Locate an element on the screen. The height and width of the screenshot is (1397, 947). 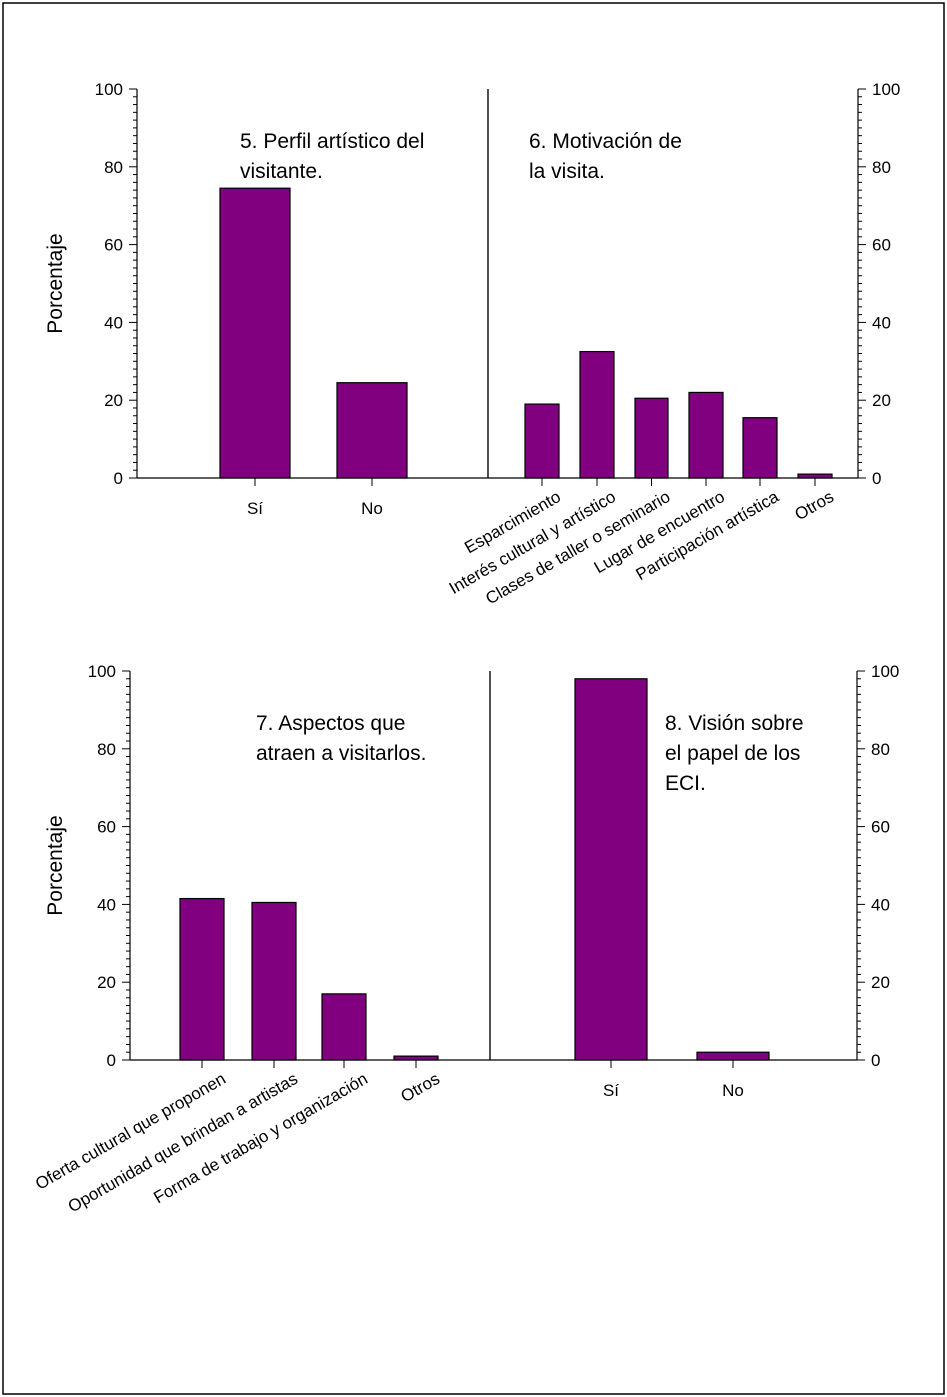
panel-title-line: atraen a visitarlos. is located at coordinates (341, 753).